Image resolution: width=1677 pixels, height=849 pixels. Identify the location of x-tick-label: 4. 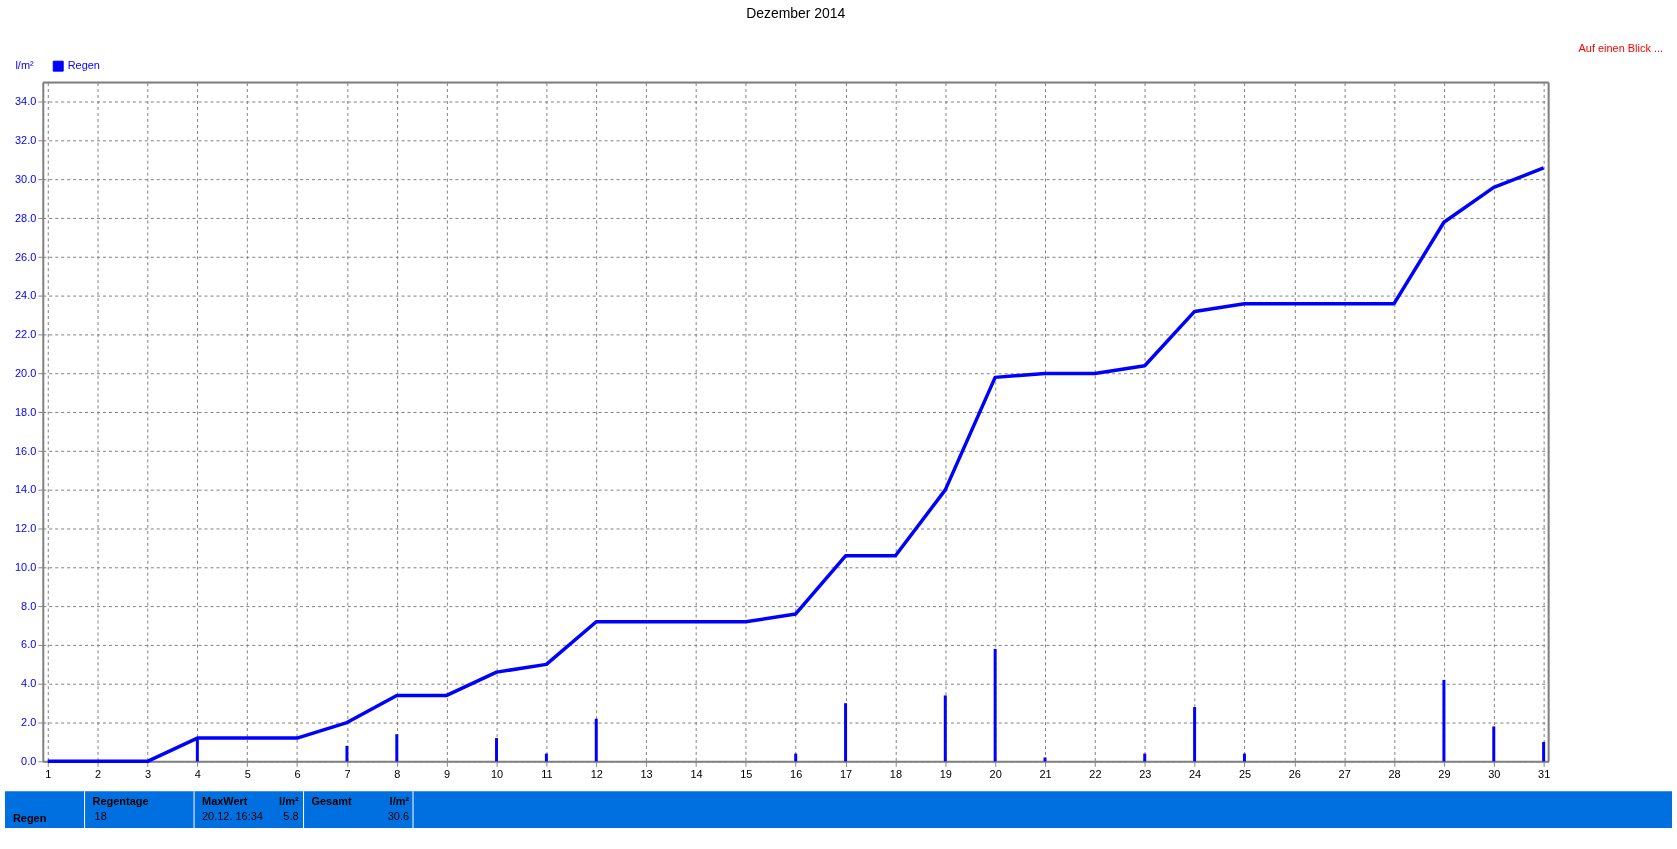
(197, 773).